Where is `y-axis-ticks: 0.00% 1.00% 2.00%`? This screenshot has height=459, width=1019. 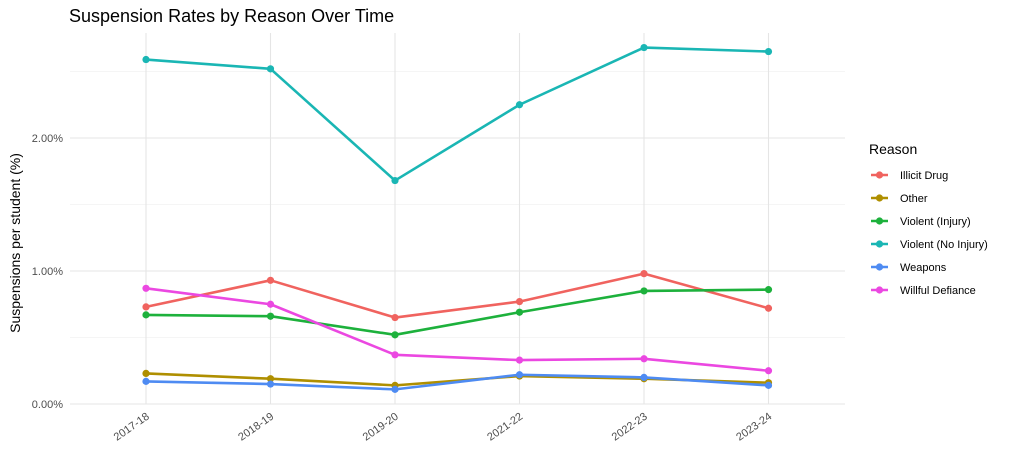 y-axis-ticks: 0.00% 1.00% 2.00% is located at coordinates (47, 272).